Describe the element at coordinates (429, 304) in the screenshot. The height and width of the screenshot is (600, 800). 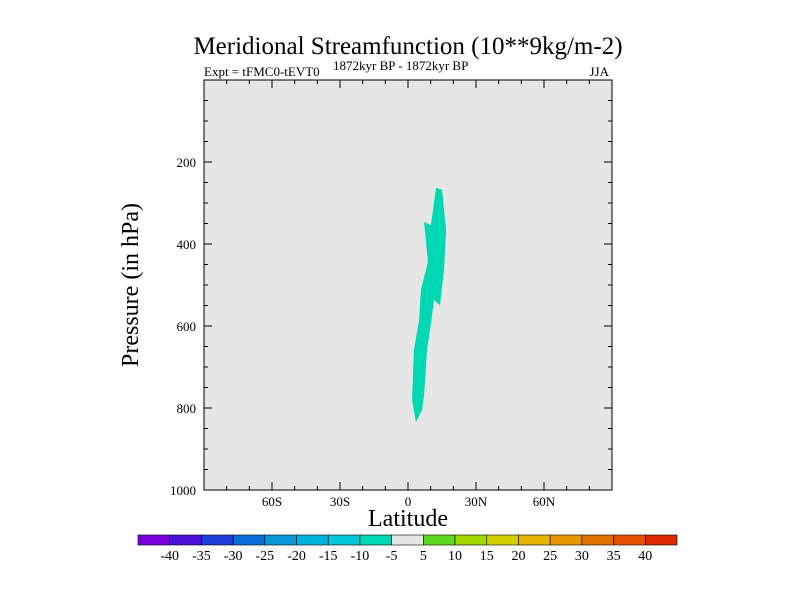
I see `streamfunction-region` at that location.